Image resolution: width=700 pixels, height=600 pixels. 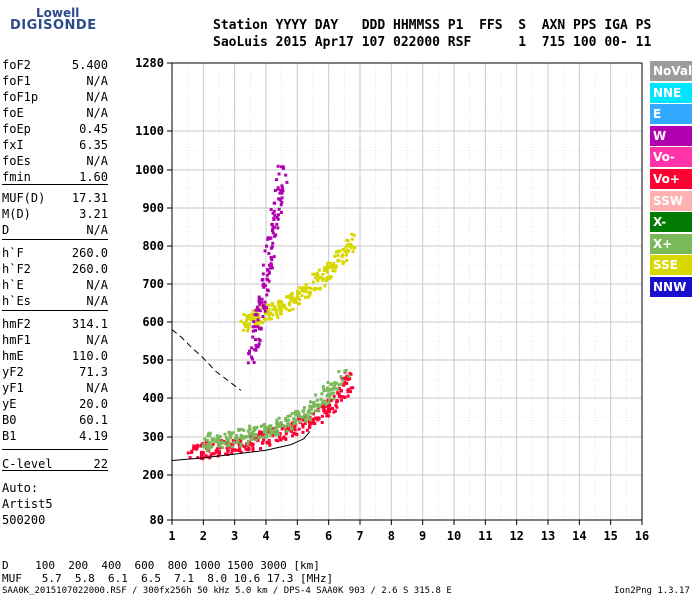 What do you see at coordinates (20, 488) in the screenshot?
I see `auto-label: Auto:` at bounding box center [20, 488].